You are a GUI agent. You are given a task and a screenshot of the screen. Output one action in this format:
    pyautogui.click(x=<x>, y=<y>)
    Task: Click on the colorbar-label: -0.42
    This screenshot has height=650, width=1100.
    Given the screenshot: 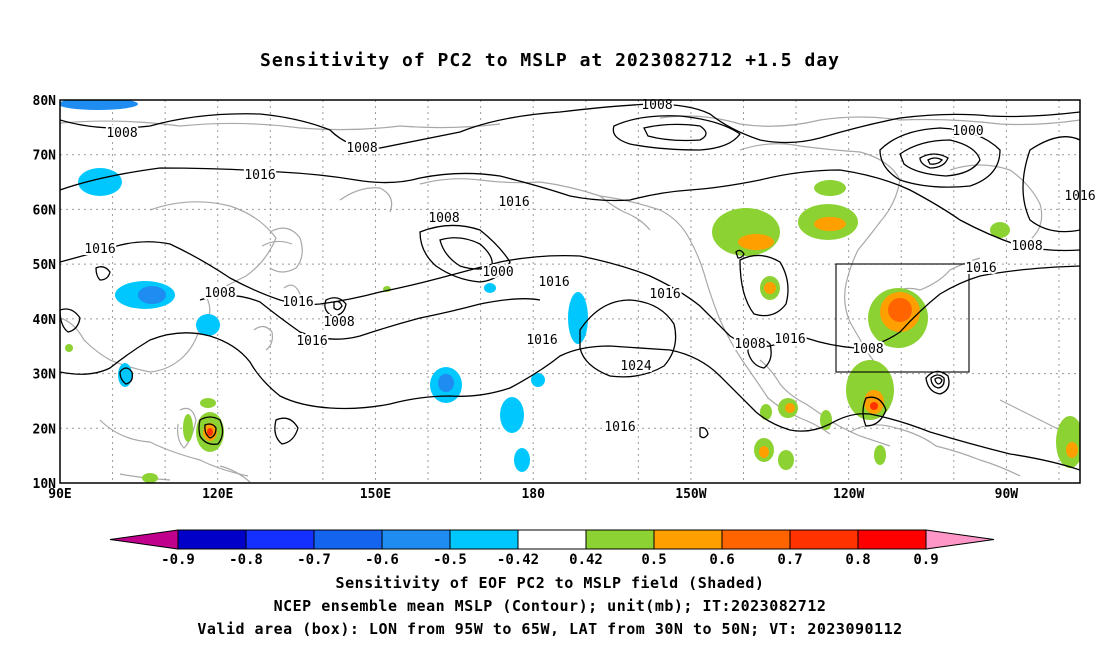 What is the action you would take?
    pyautogui.click(x=518, y=560)
    